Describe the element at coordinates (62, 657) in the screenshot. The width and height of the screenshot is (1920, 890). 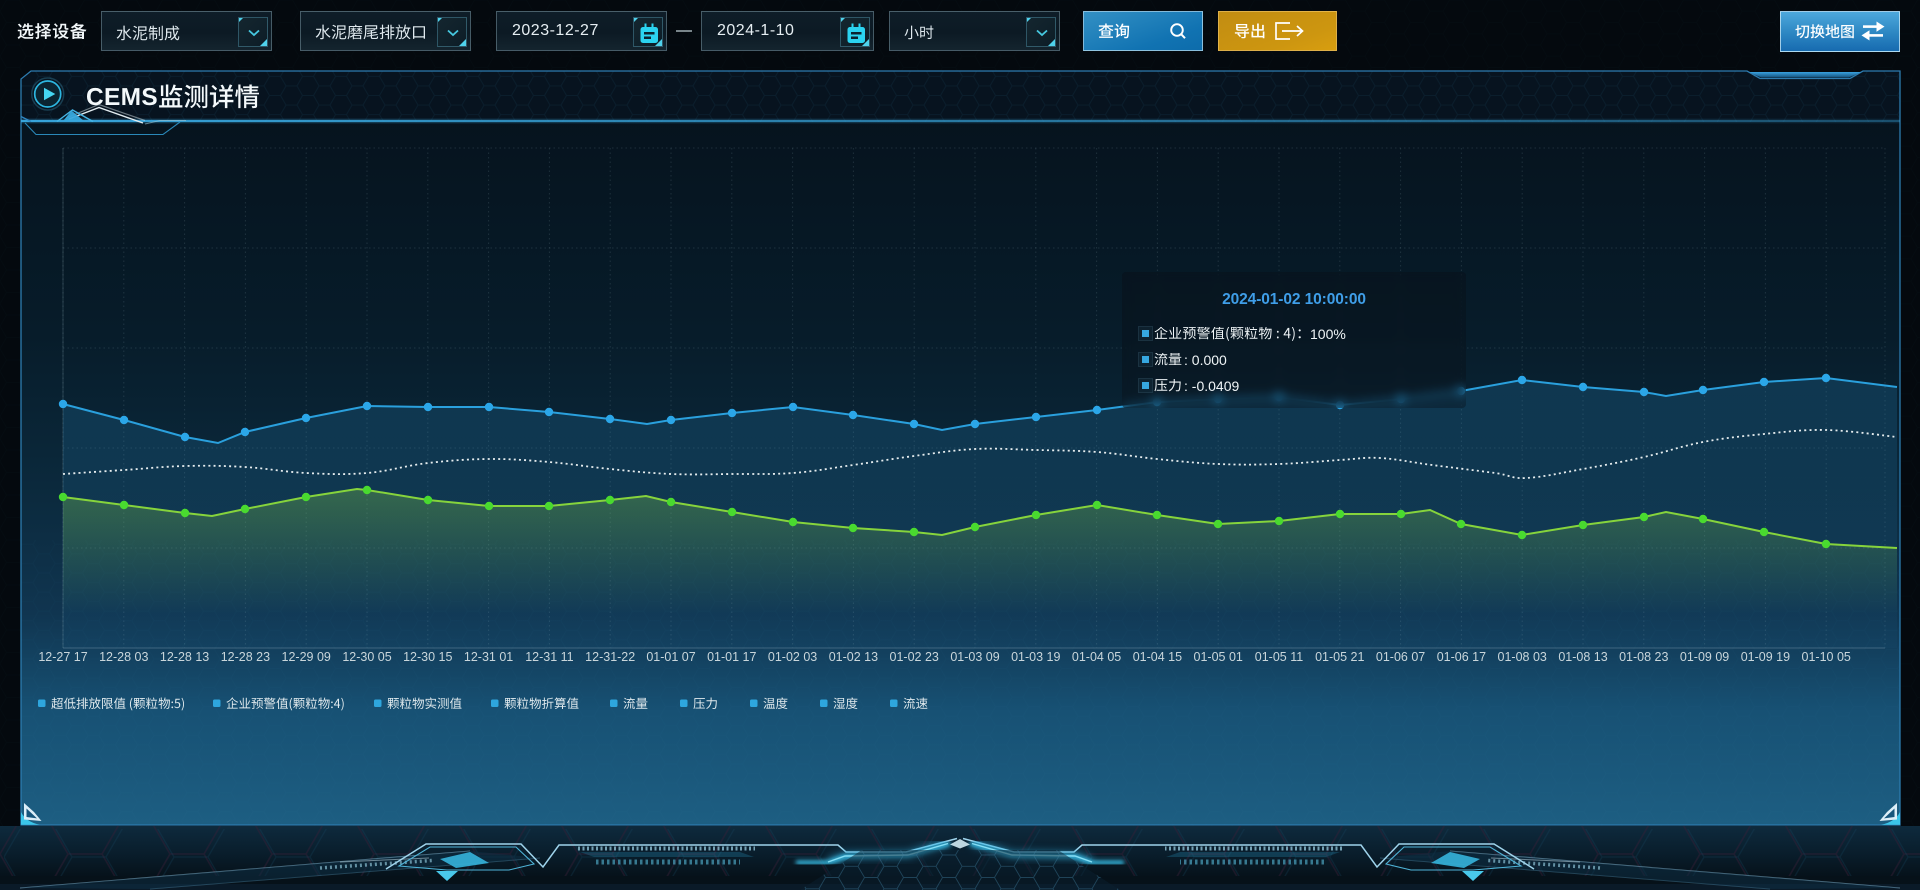
I see `svg-text: 12-27 17` at that location.